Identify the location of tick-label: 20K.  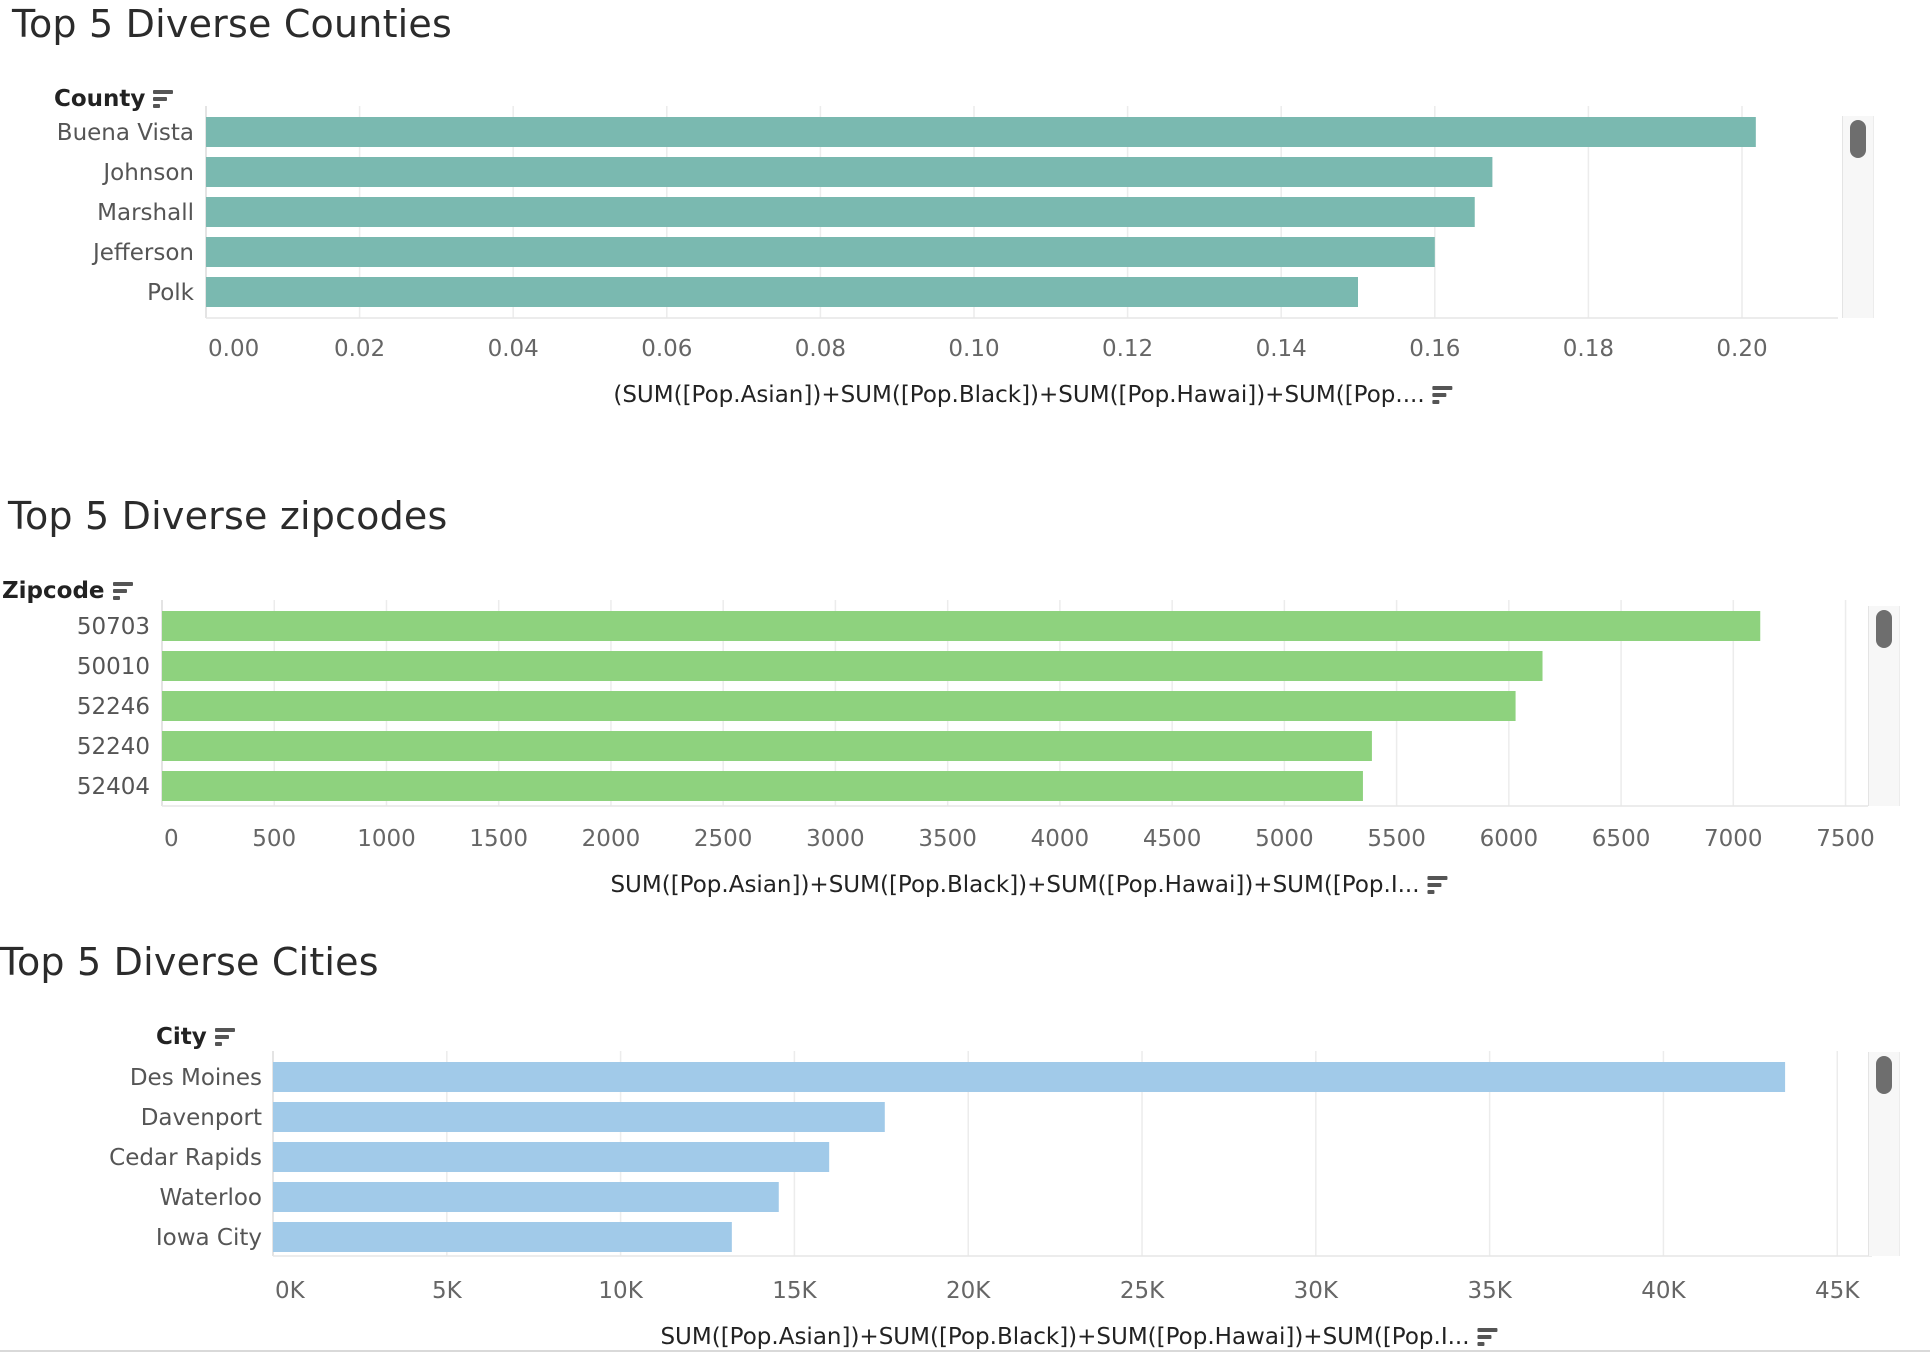
(968, 1291).